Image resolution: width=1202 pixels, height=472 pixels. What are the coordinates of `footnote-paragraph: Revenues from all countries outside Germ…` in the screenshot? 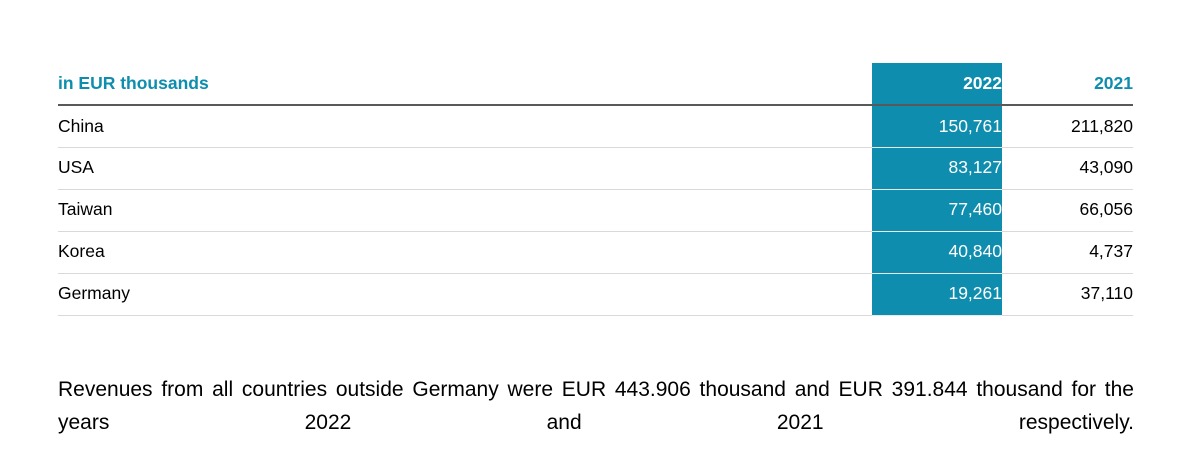 It's located at (596, 406).